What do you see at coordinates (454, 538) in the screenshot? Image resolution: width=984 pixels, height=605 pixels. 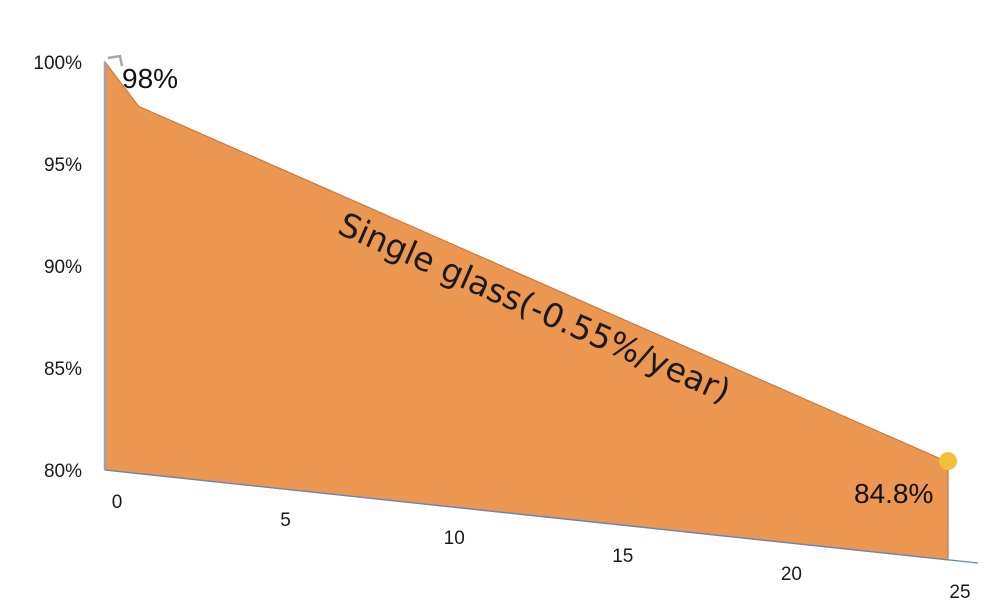 I see `x-tick-label: 10` at bounding box center [454, 538].